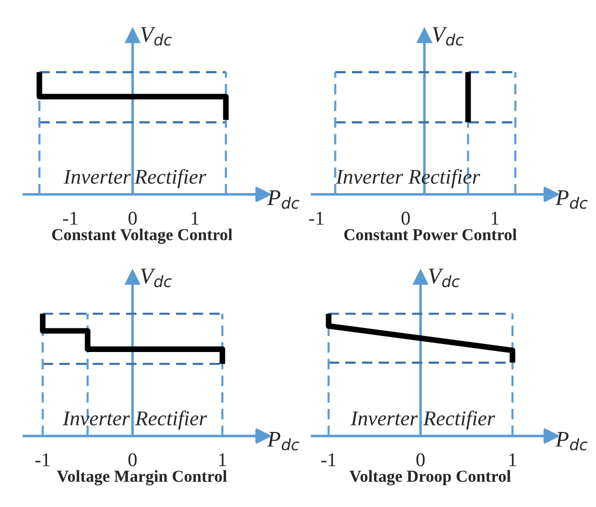 The width and height of the screenshot is (596, 507). Describe the element at coordinates (430, 478) in the screenshot. I see `text: Voltage Droop Control` at that location.